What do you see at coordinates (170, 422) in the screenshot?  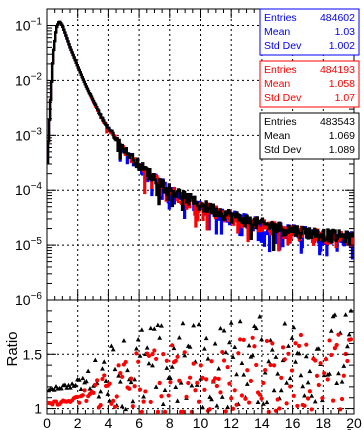 I see `ratio-x-tick-label: 8` at bounding box center [170, 422].